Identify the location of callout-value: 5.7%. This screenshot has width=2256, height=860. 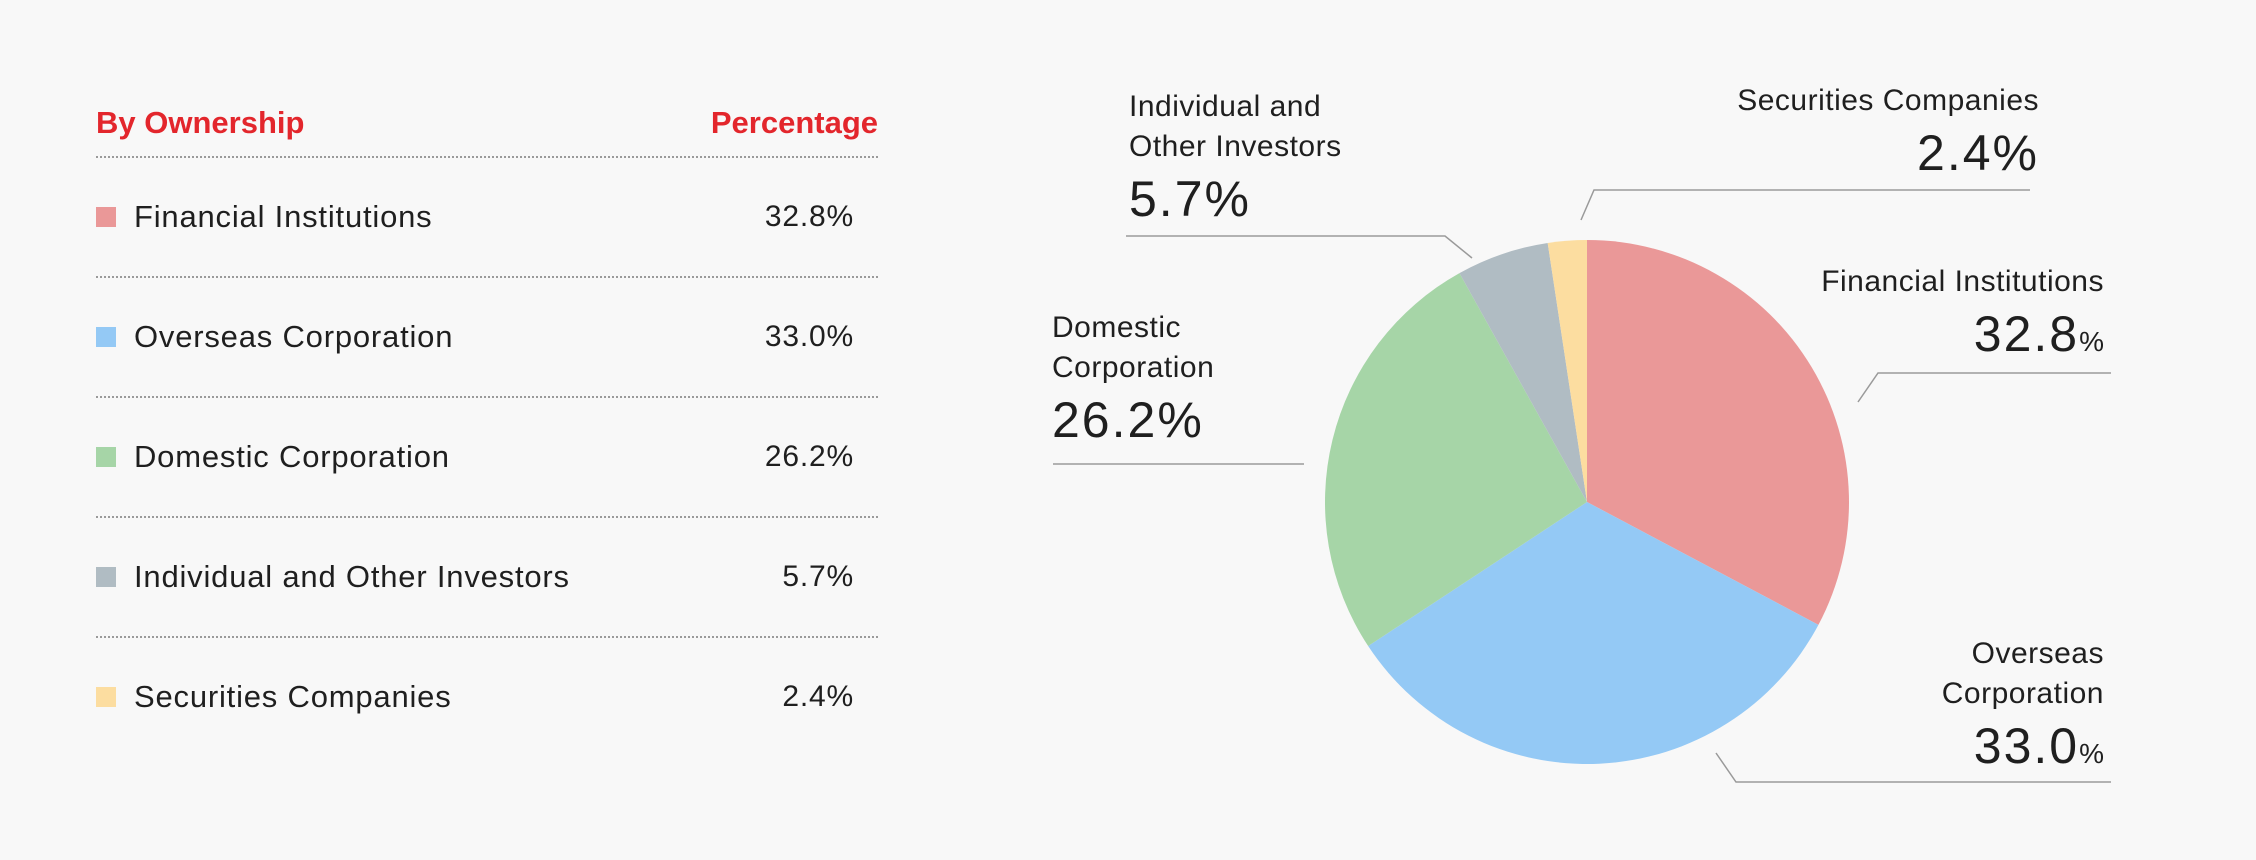
(1235, 199).